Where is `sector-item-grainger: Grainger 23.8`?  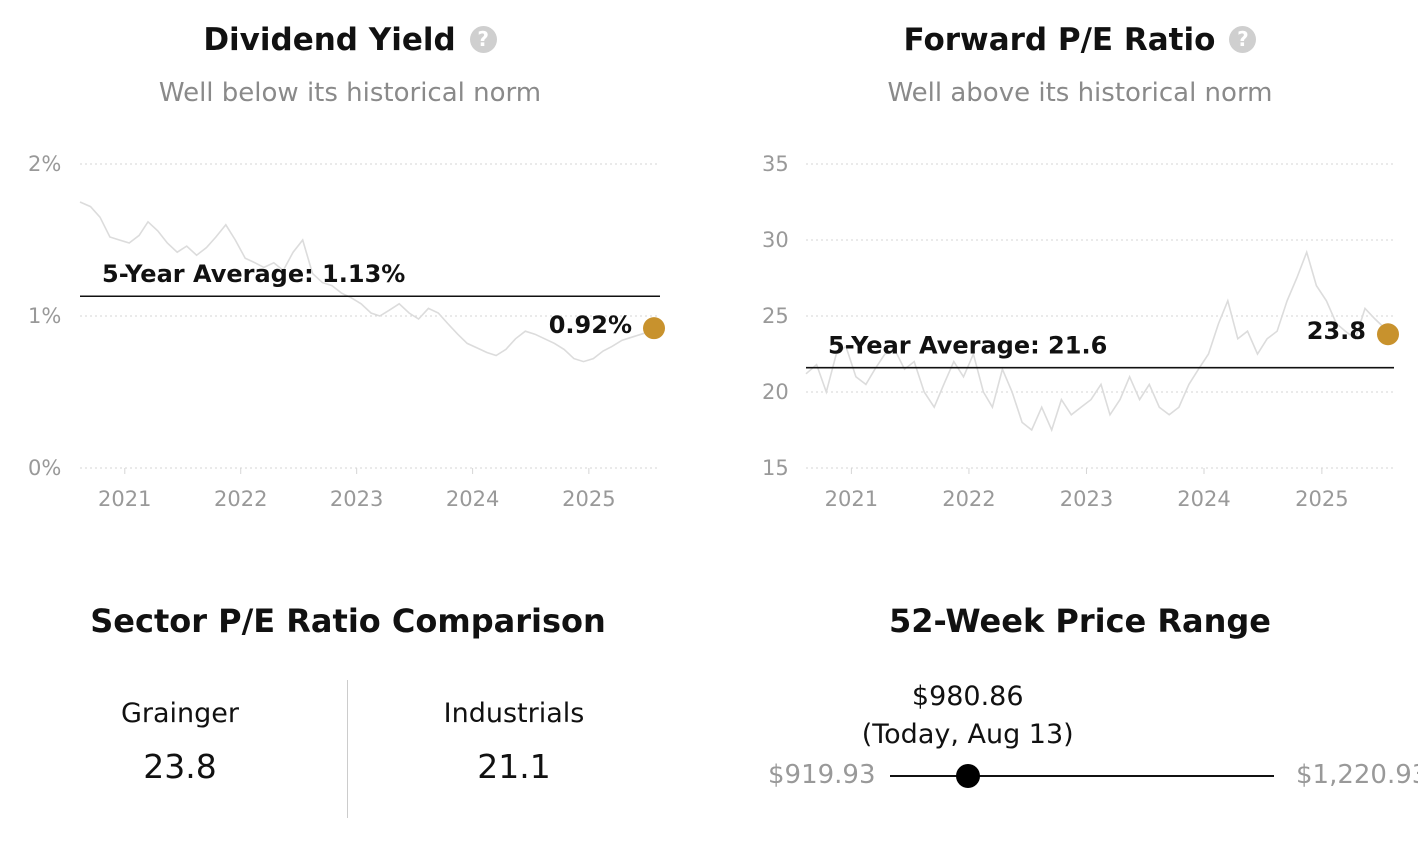
sector-item-grainger: Grainger 23.8 is located at coordinates (180, 742).